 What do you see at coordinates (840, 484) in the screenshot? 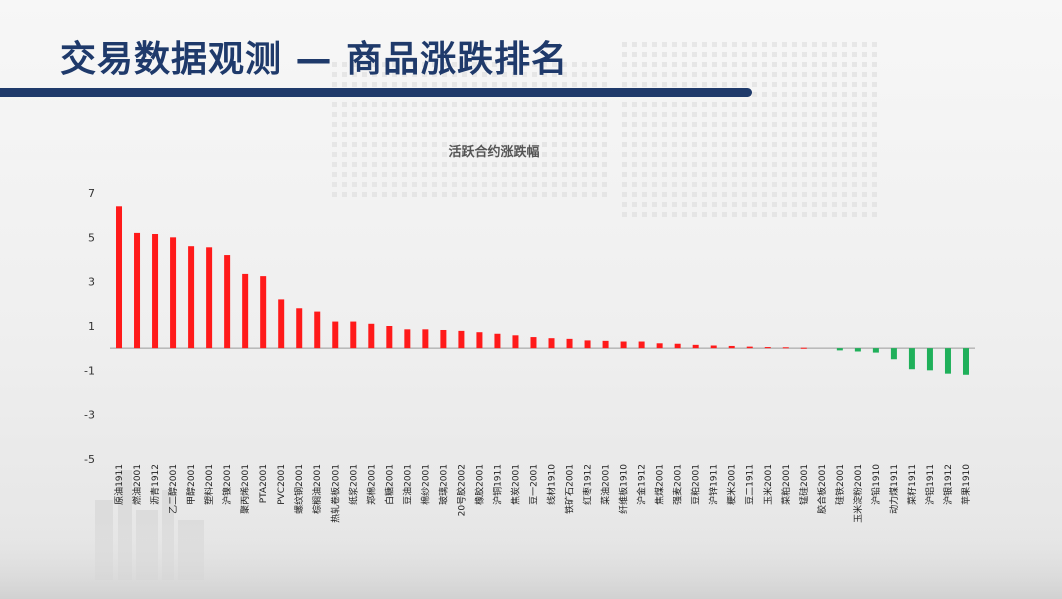
I see `x-category-label: 硅铁2001` at bounding box center [840, 484].